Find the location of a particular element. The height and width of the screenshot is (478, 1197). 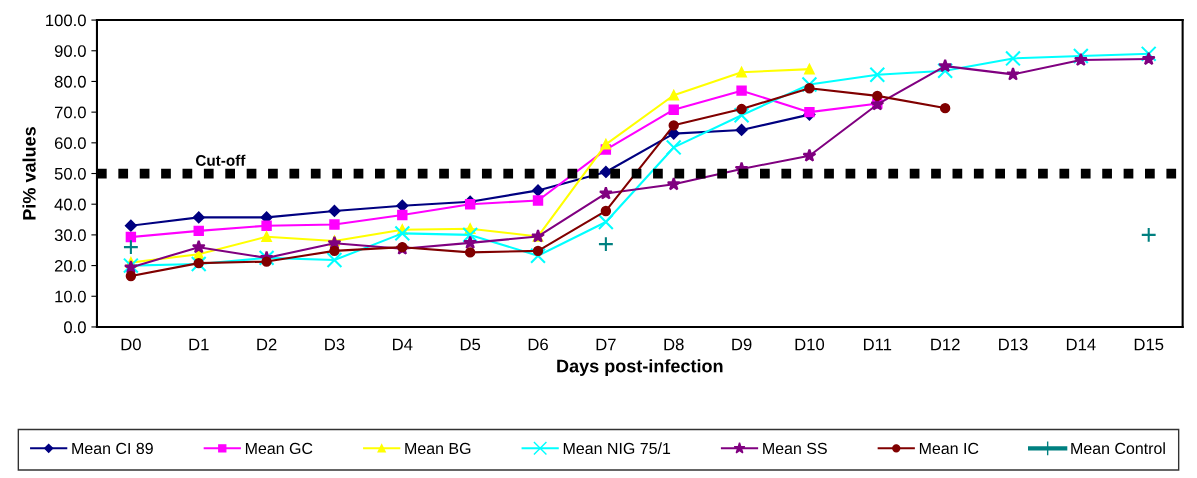

legend-label: Mean BG is located at coordinates (438, 448).